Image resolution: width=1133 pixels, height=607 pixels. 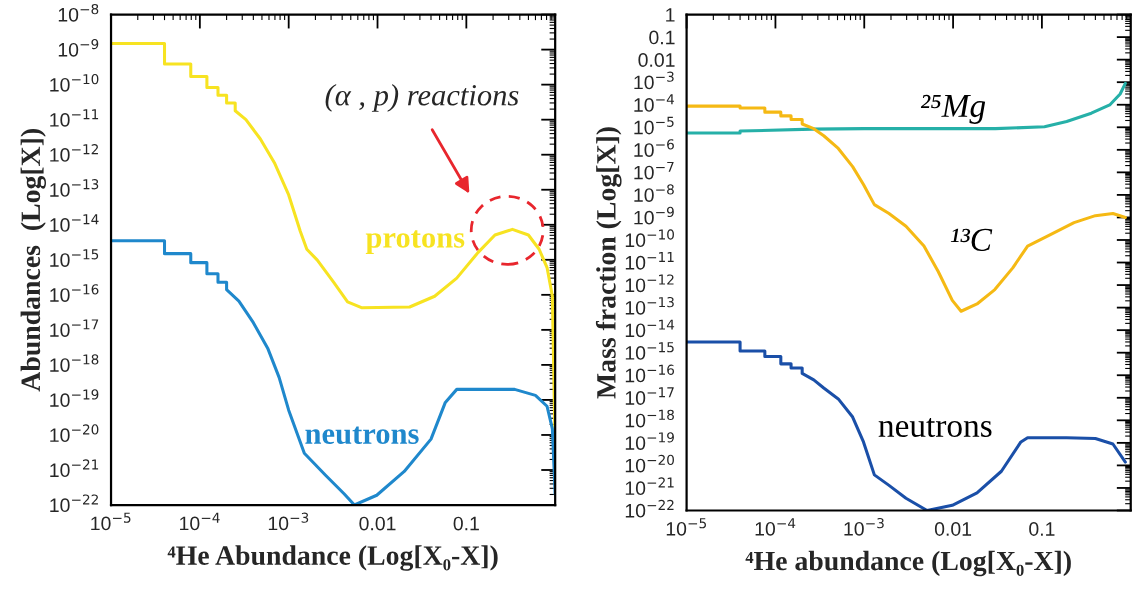 What do you see at coordinates (33, 260) in the screenshot?
I see `y-axis-title: Abundances (Log[X])` at bounding box center [33, 260].